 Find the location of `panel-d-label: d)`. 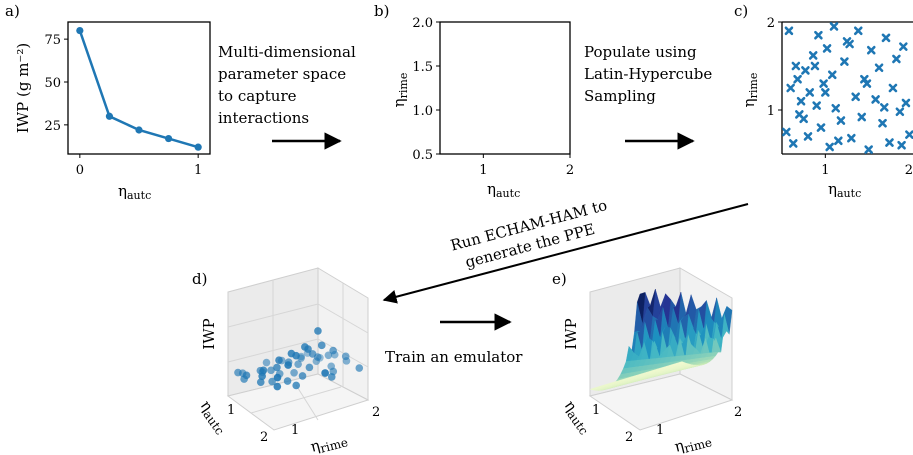

panel-d-label: d) is located at coordinates (199, 279).